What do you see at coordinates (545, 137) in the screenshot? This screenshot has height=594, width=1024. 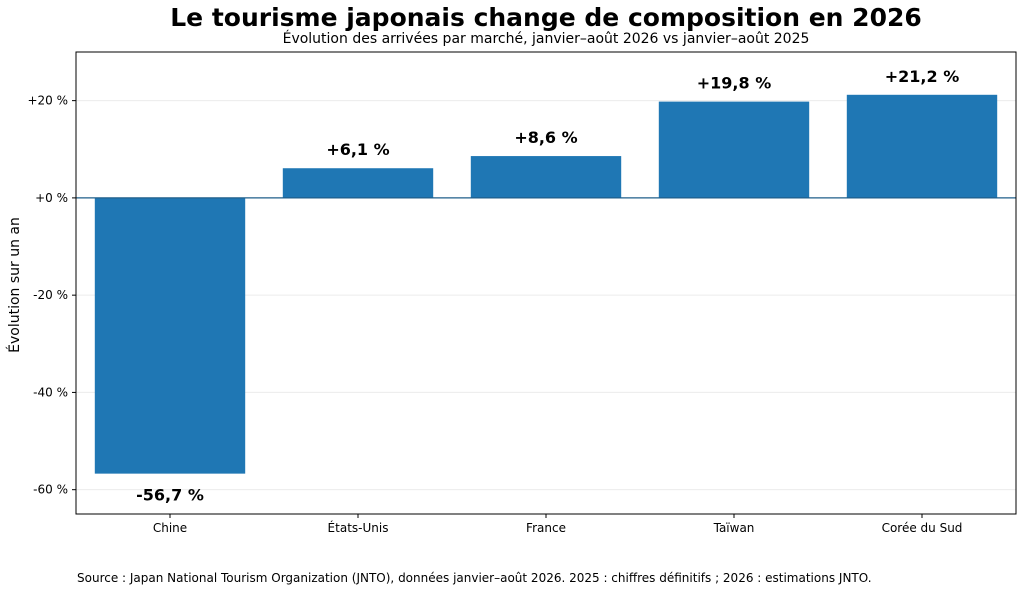 I see `data-label: +8,6 %` at bounding box center [545, 137].